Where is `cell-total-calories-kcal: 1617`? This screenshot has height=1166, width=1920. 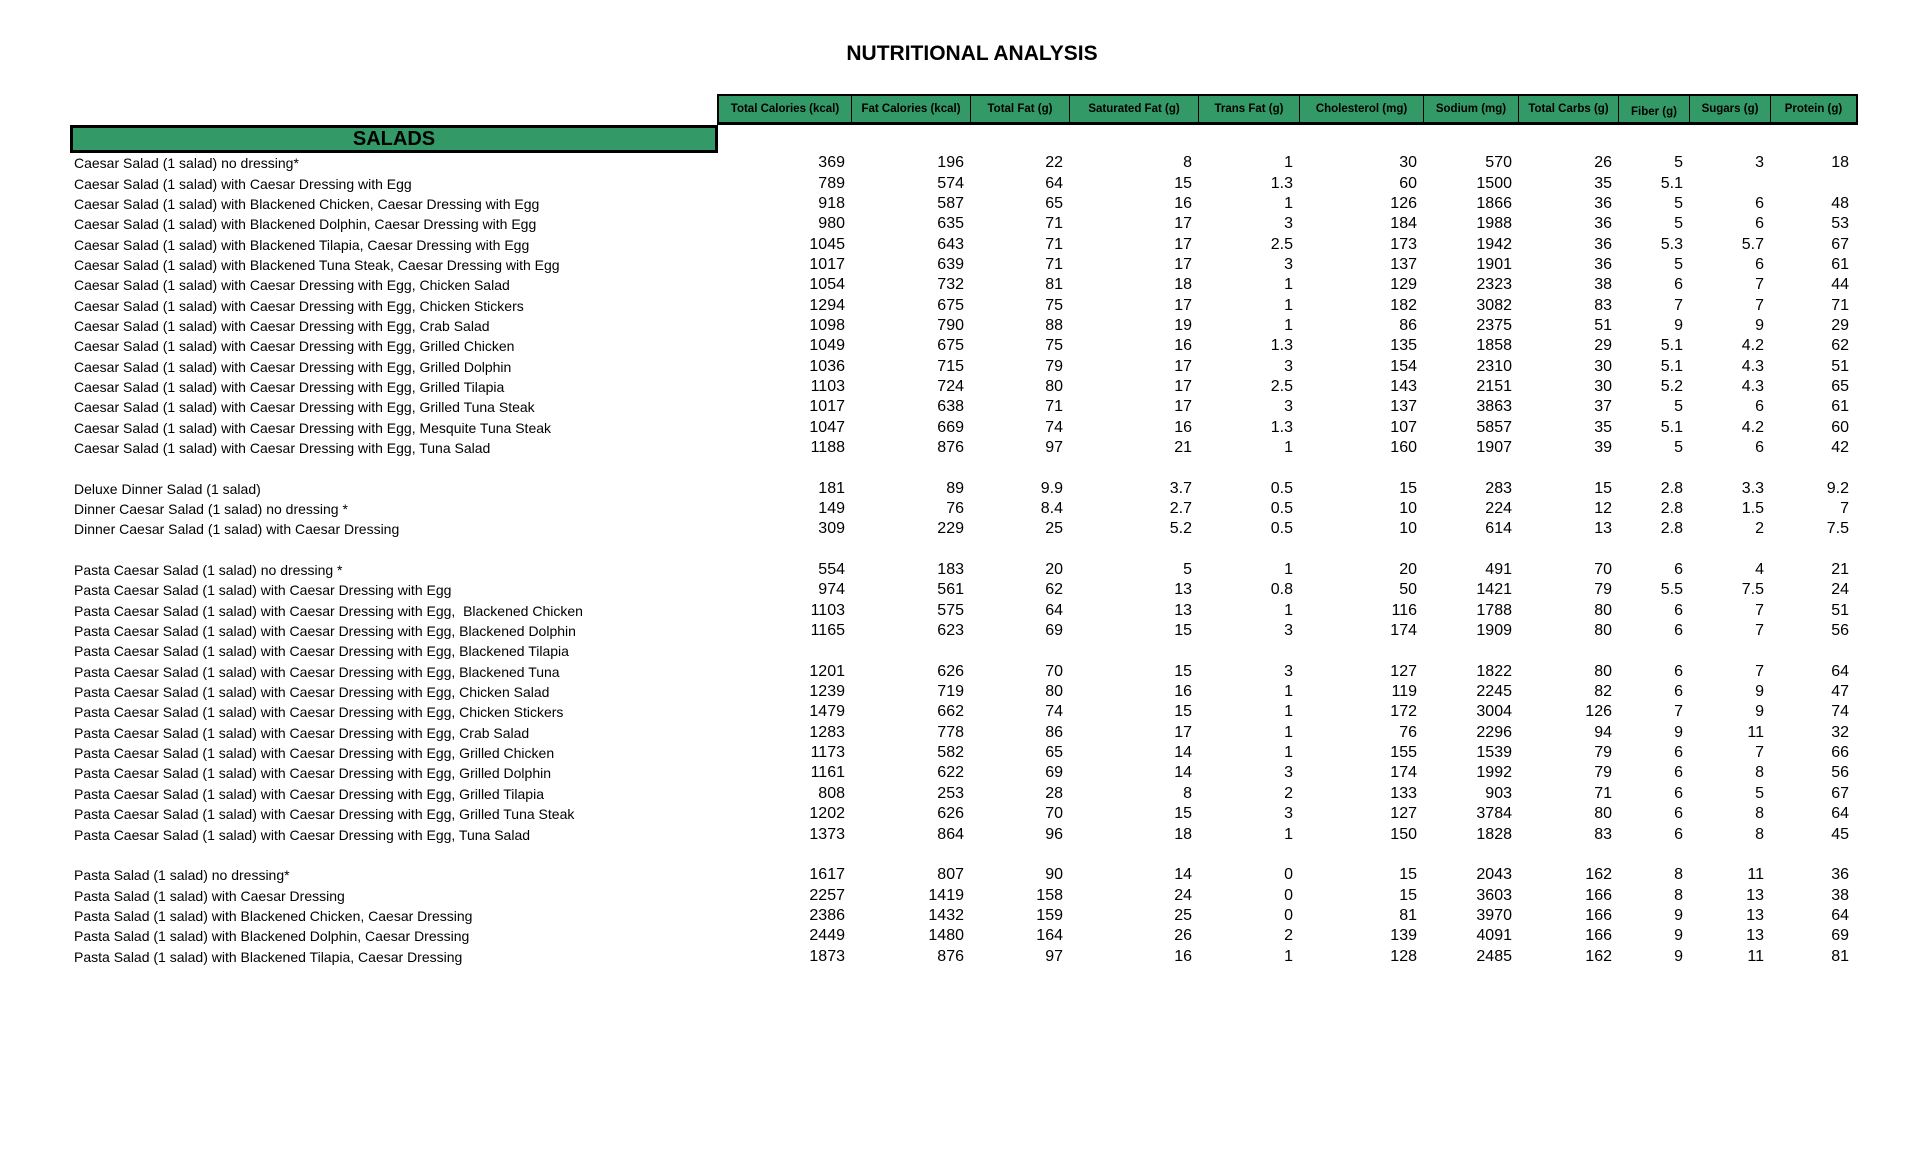
cell-total-calories-kcal: 1617 is located at coordinates (827, 875).